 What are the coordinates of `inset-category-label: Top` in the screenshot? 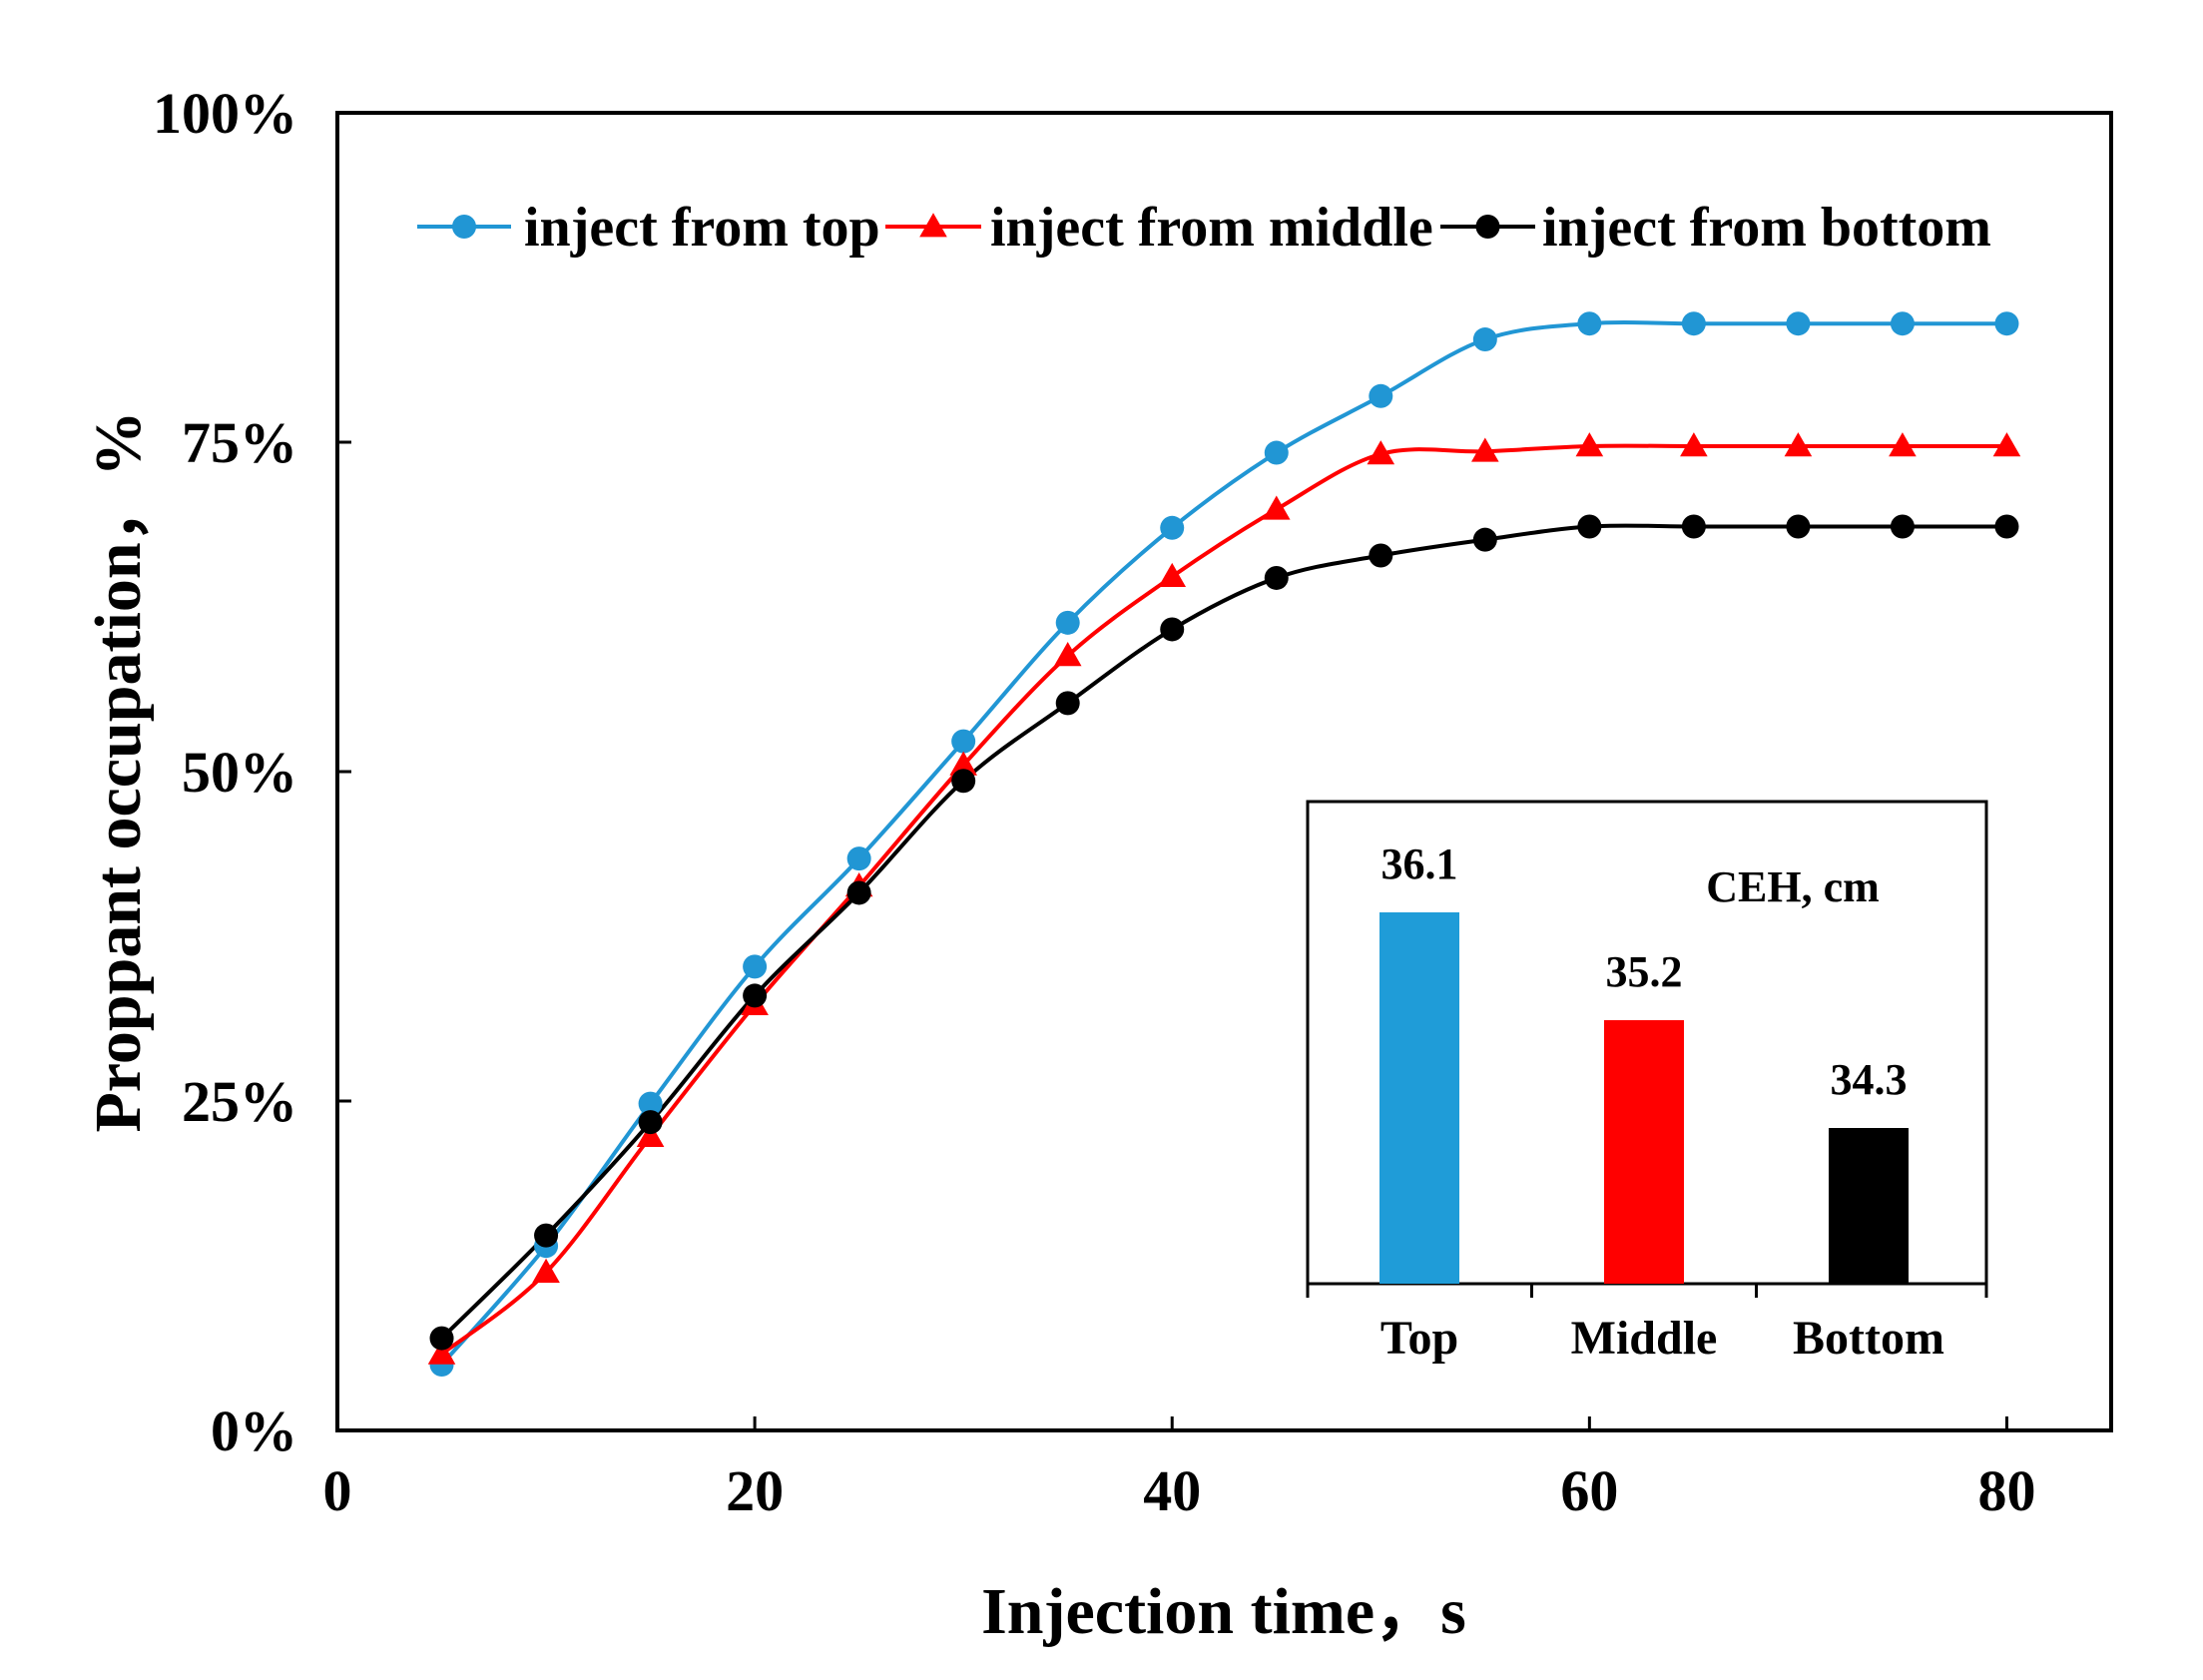 It's located at (1419, 1338).